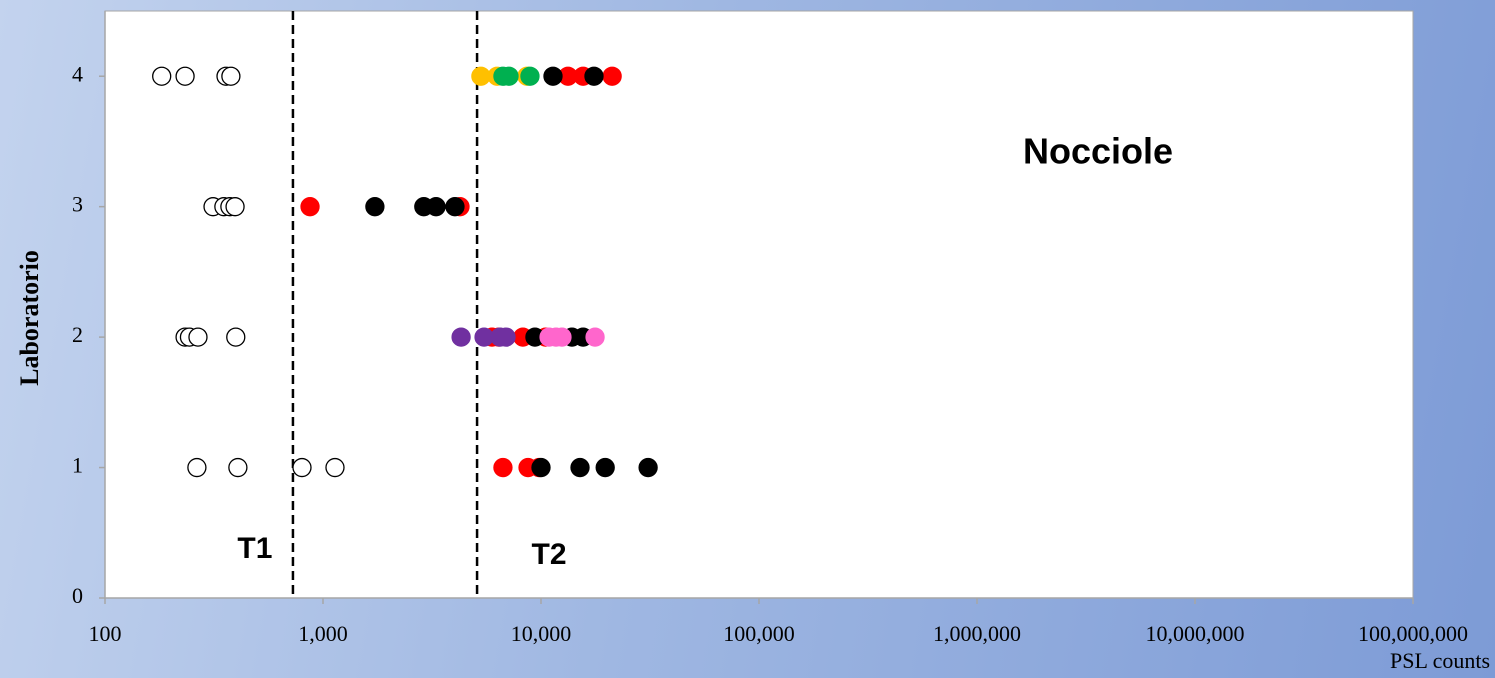  What do you see at coordinates (759, 633) in the screenshot?
I see `x-tick-label: 100,000` at bounding box center [759, 633].